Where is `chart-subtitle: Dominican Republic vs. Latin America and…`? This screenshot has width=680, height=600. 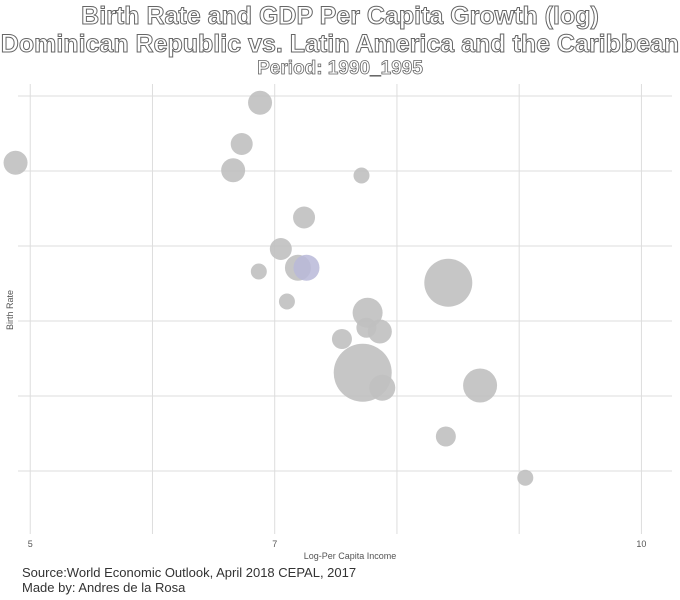 chart-subtitle: Dominican Republic vs. Latin America and… is located at coordinates (340, 44).